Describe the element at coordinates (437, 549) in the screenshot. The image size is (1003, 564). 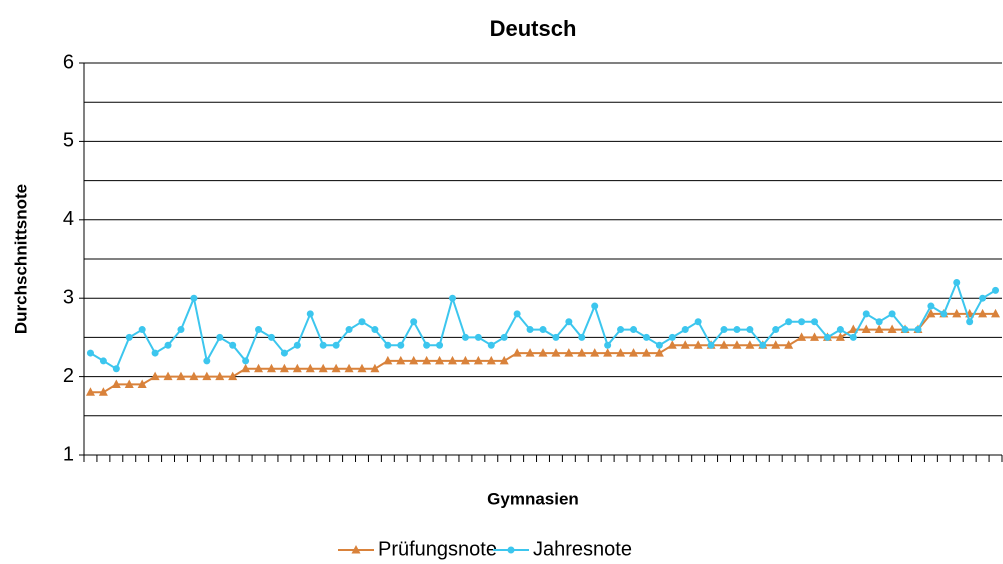
I see `legend-label: Prüfungsnote` at that location.